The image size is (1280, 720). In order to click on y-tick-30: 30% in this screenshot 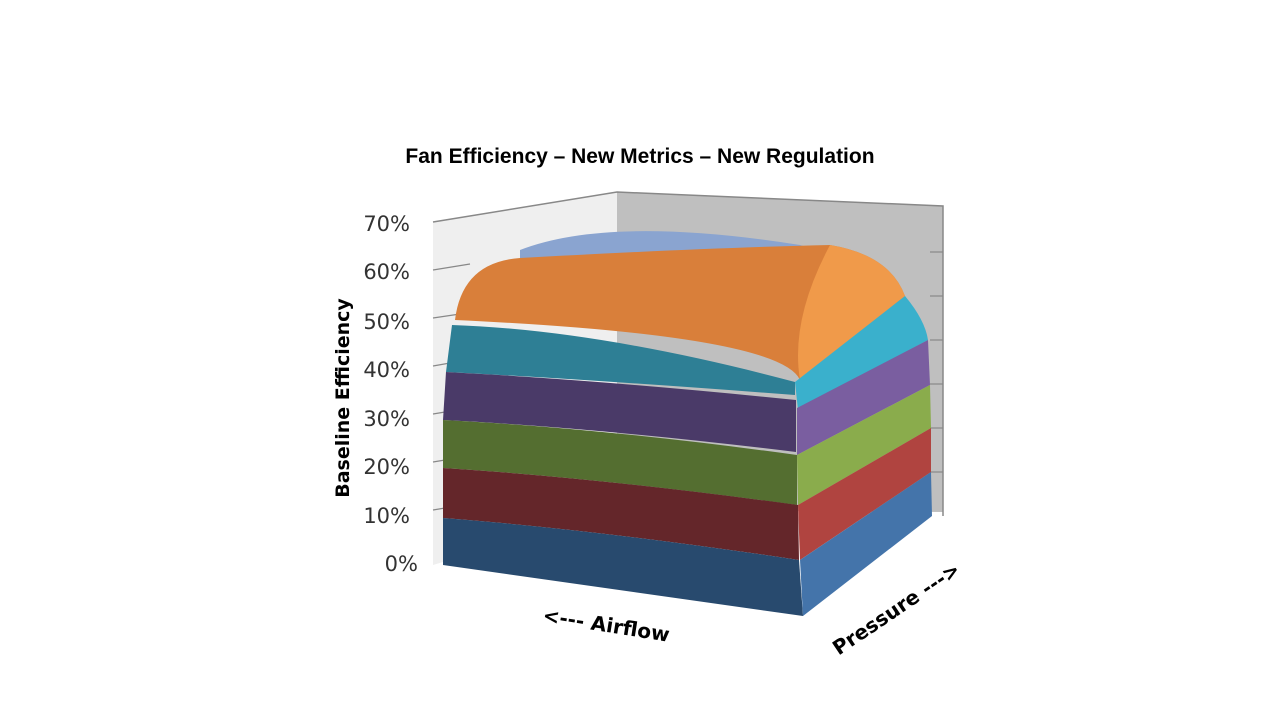, I will do `click(386, 419)`.